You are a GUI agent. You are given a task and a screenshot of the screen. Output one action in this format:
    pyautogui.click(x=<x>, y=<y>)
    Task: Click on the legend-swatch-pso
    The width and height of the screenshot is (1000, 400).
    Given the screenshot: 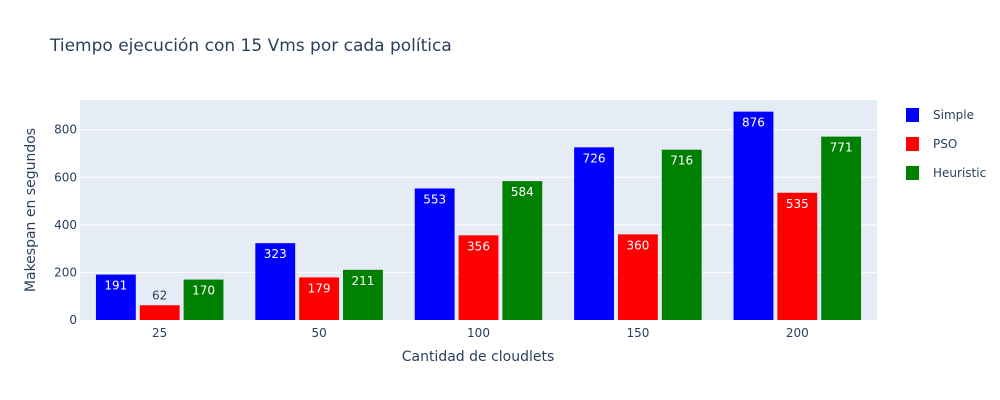 What is the action you would take?
    pyautogui.click(x=912, y=144)
    